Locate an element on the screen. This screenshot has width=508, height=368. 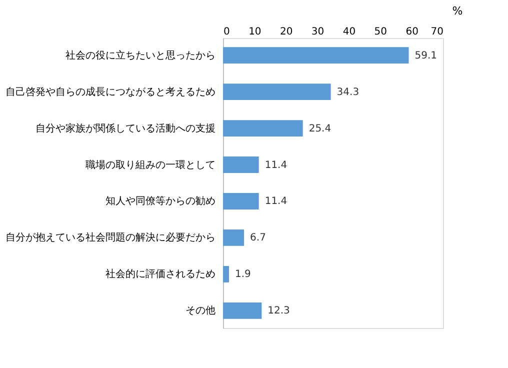
y-tick-label: 職場の取り組みの一環として is located at coordinates (151, 164).